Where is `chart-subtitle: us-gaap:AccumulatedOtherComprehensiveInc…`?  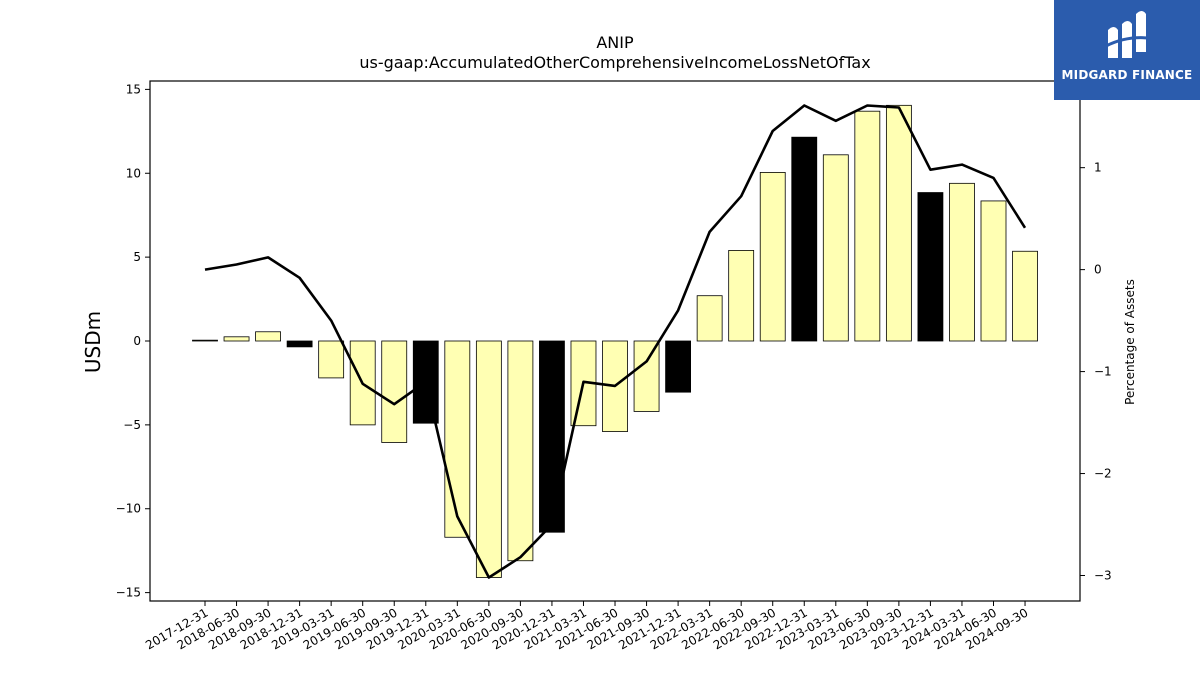
chart-subtitle: us-gaap:AccumulatedOtherComprehensiveInc… is located at coordinates (614, 62).